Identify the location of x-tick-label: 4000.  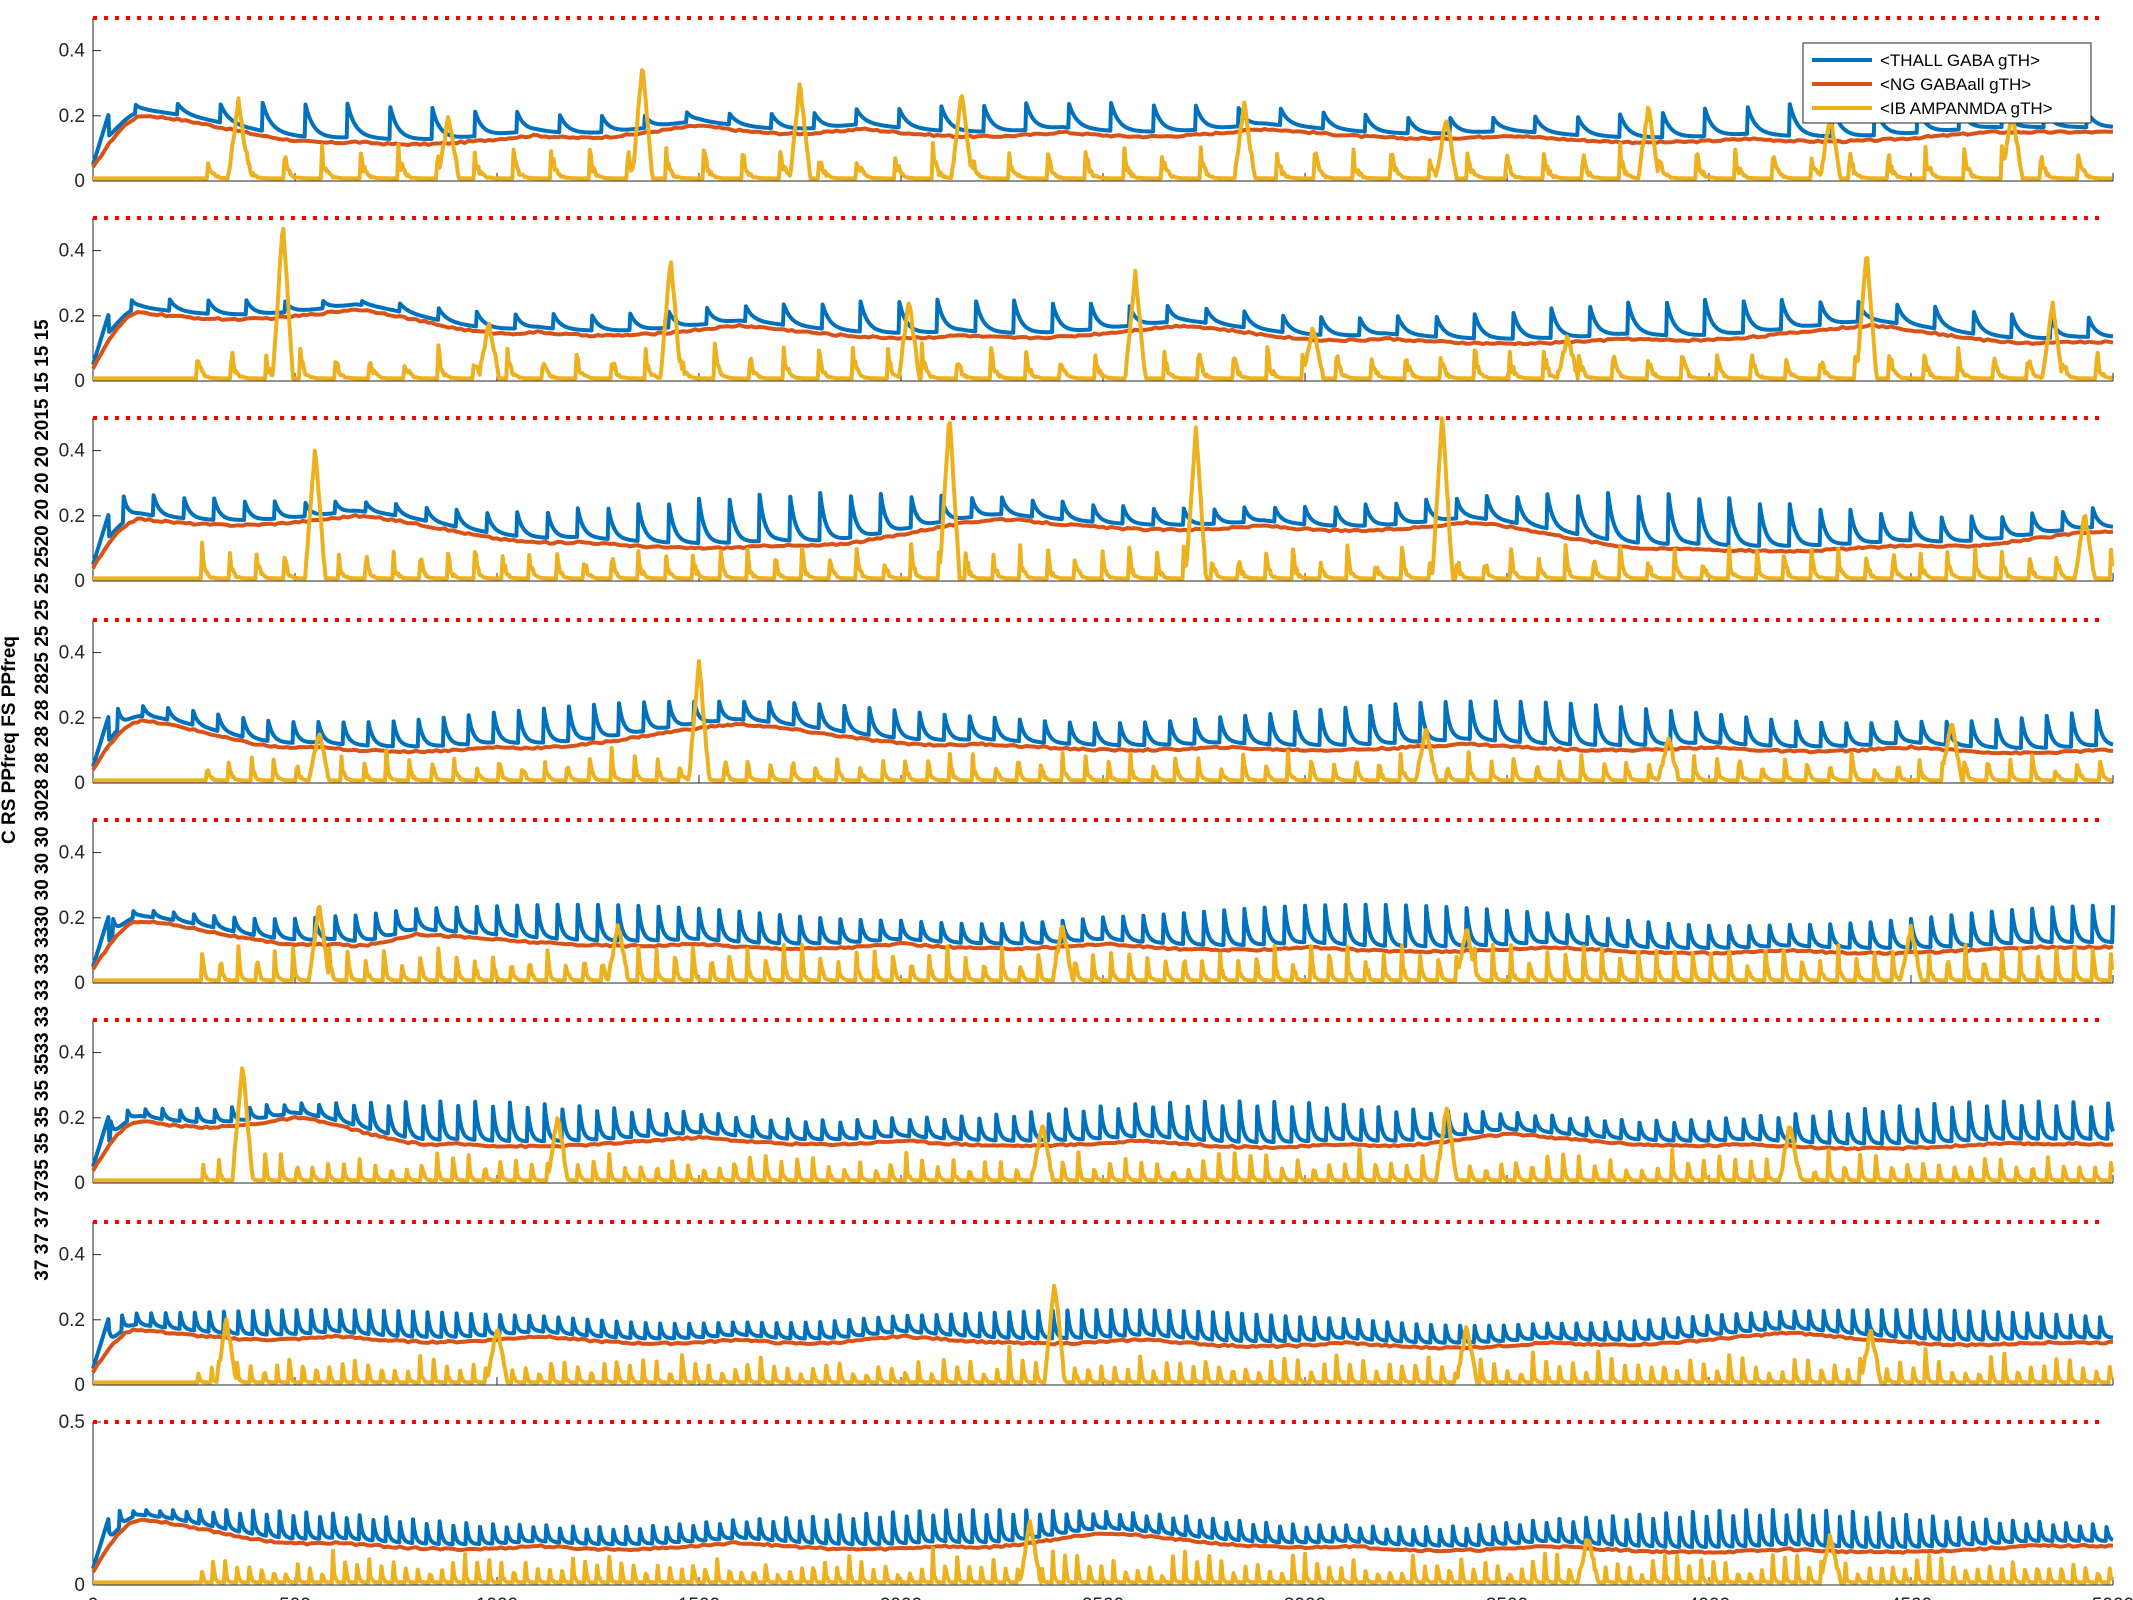
(1709, 1597).